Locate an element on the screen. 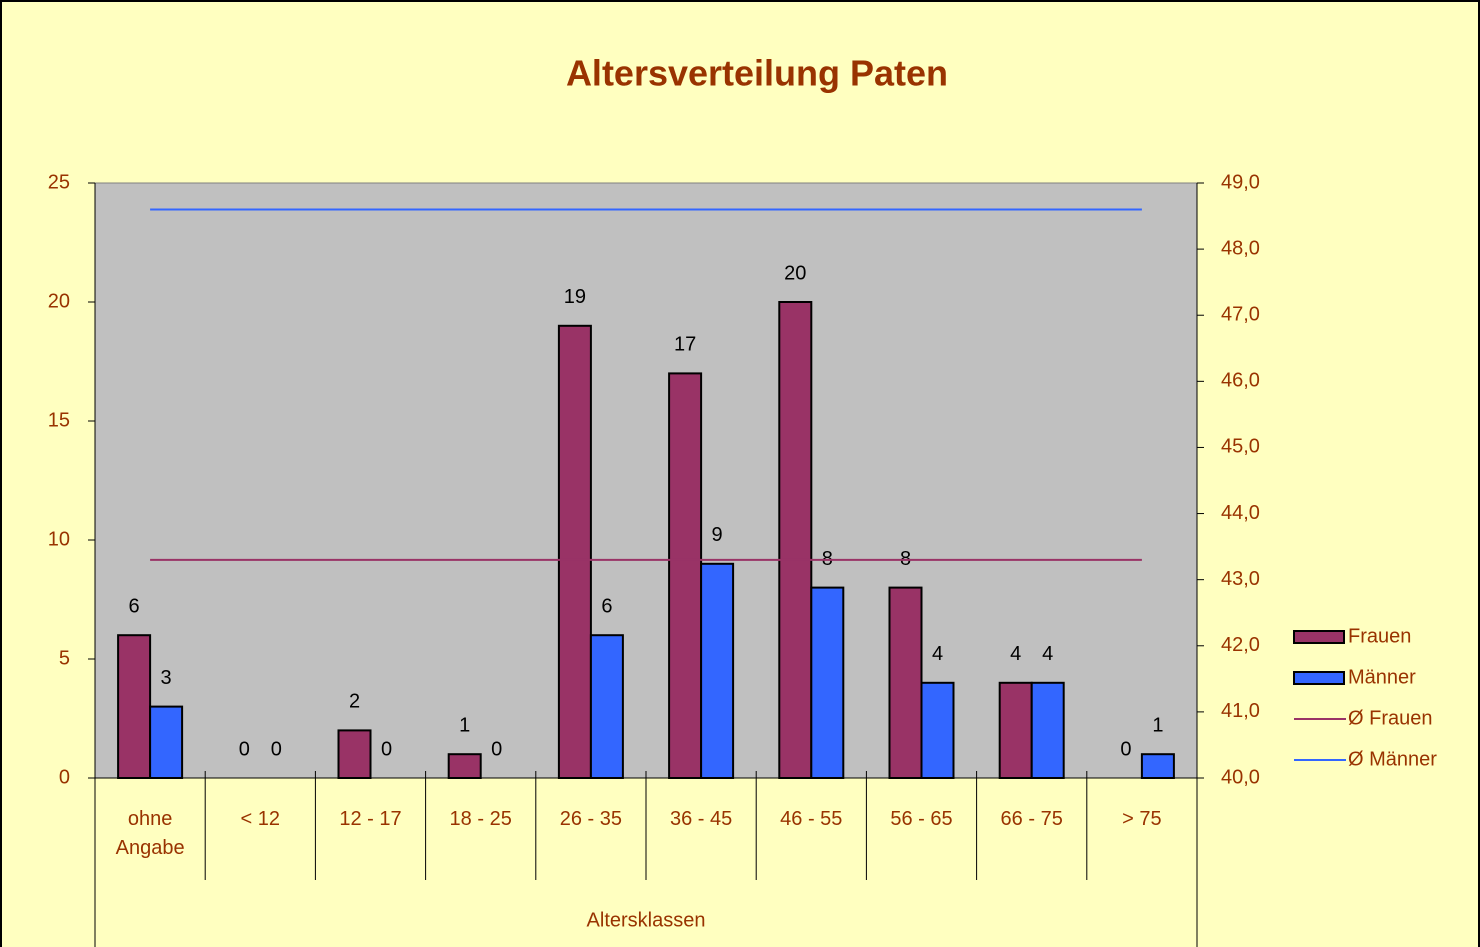 Image resolution: width=1480 pixels, height=947 pixels. x-tick-label: 12 - 17 is located at coordinates (370, 819).